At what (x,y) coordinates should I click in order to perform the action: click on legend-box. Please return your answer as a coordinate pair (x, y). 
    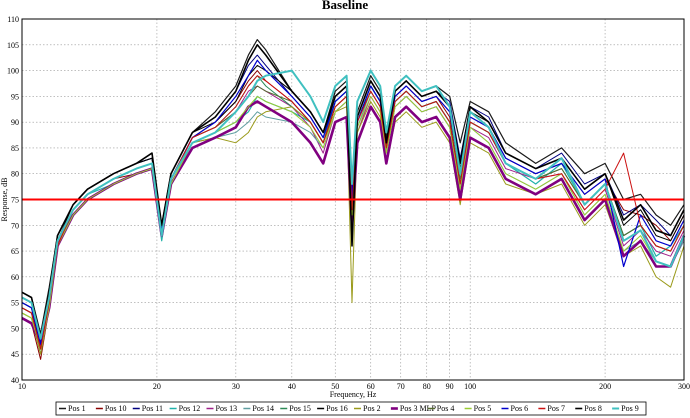
    Looking at the image, I should click on (351, 408).